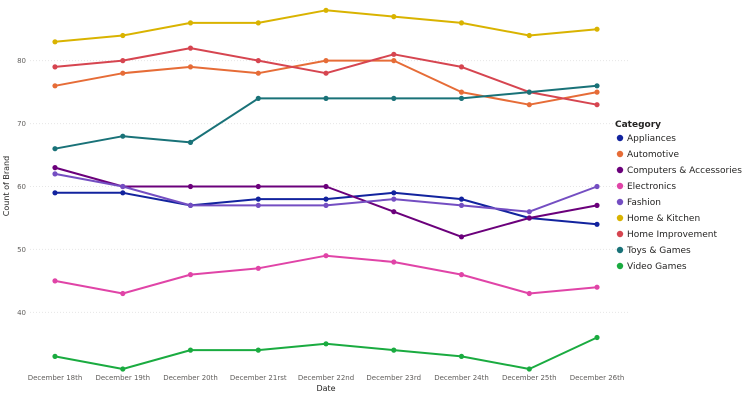 The image size is (744, 406). Describe the element at coordinates (529, 378) in the screenshot. I see `x-tick-label: December 25th` at that location.